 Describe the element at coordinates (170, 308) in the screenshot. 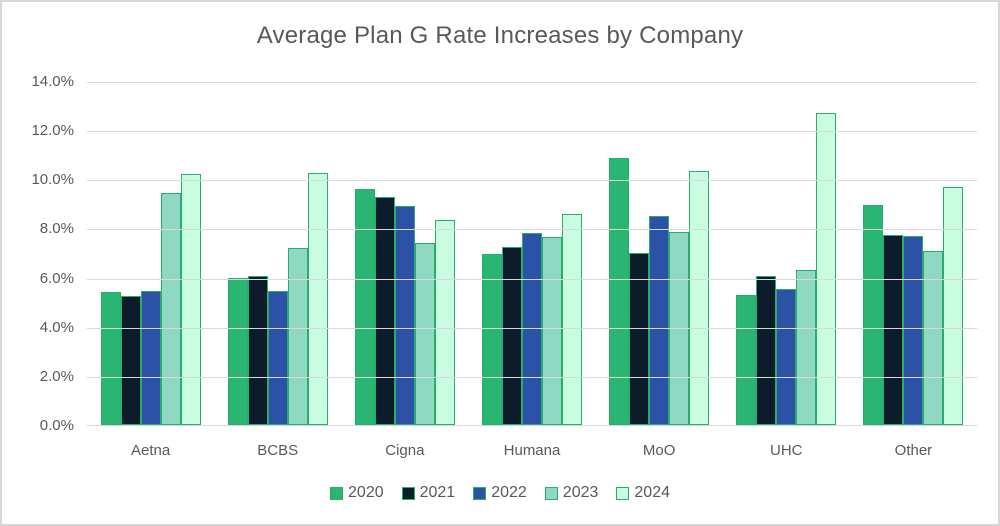

I see `bar-aetna-2023` at that location.